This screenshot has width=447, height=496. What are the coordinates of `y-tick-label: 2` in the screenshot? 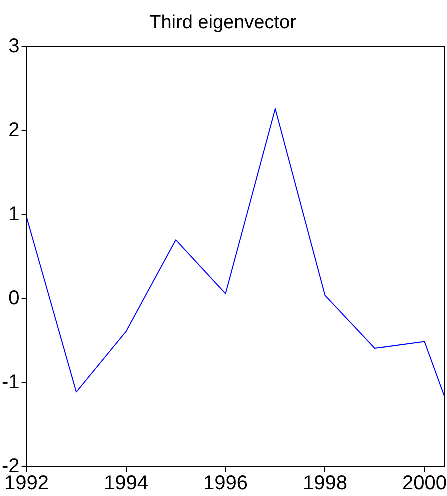 It's located at (14, 130).